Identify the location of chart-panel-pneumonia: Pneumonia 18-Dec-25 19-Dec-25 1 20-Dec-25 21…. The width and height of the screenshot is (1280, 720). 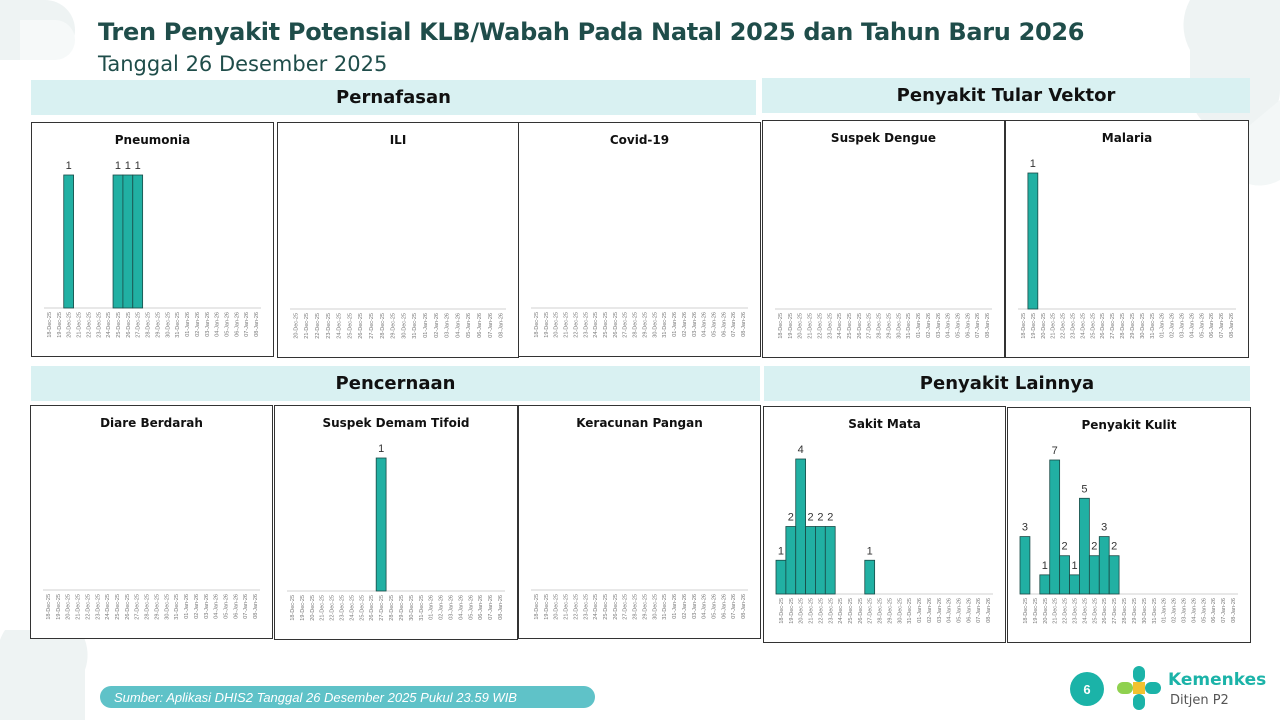
(152, 239).